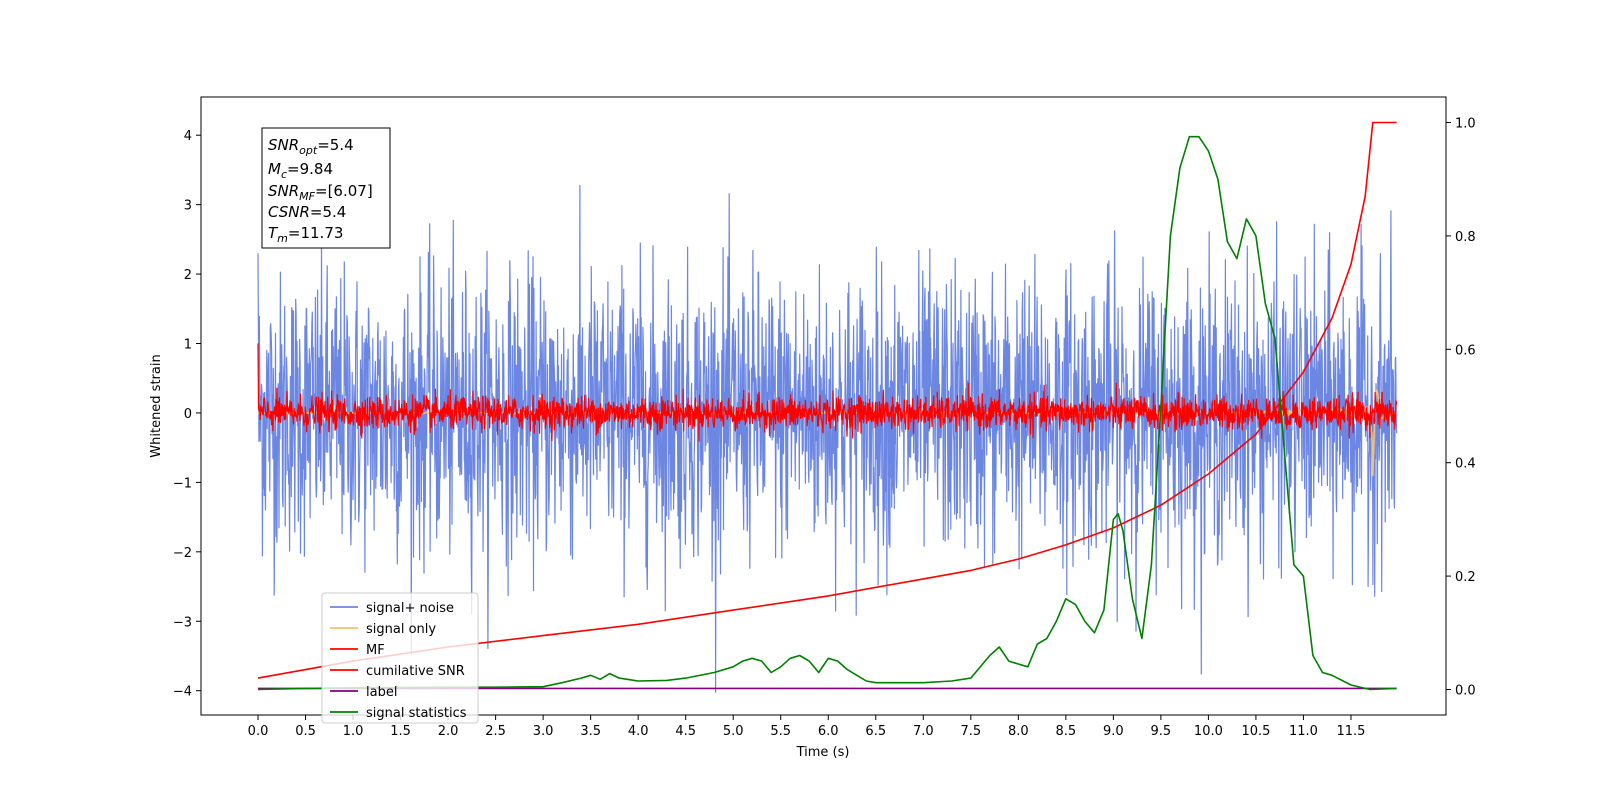 This screenshot has height=804, width=1600. Describe the element at coordinates (590, 731) in the screenshot. I see `x-tick-label: 3.5` at that location.